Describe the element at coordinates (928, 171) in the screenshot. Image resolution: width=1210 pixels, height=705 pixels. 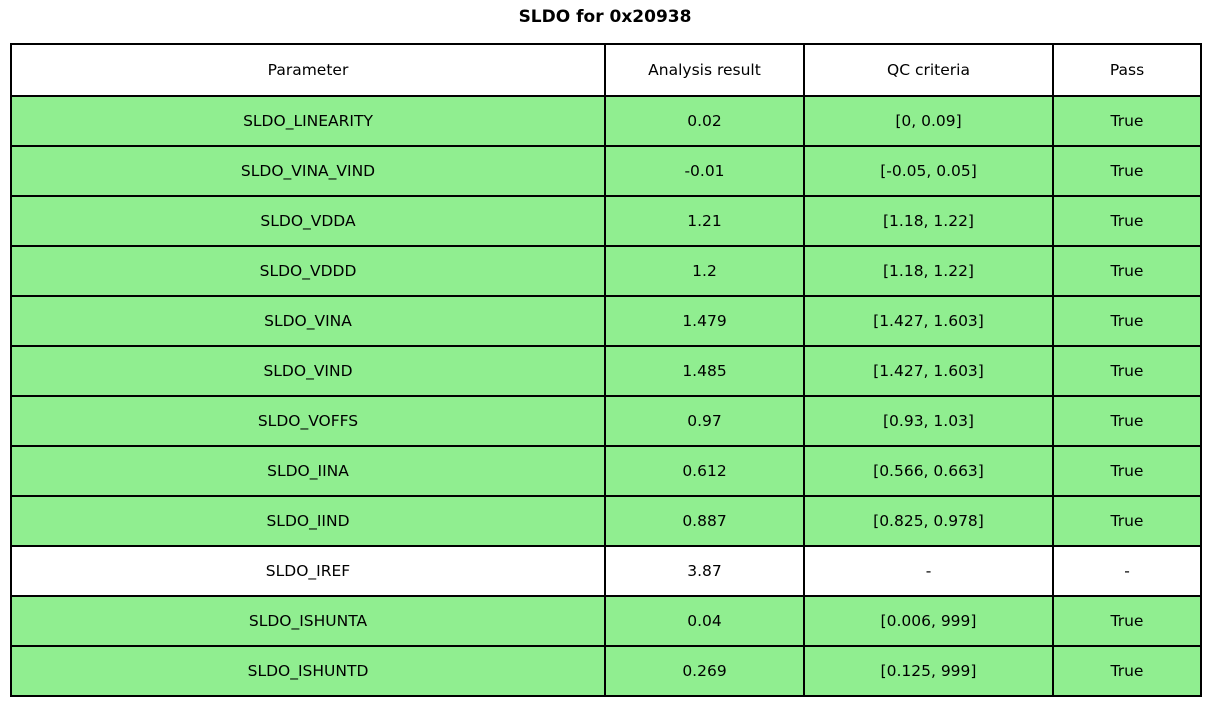
I see `cell-qc-criteria: [-0.05, 0.05]` at that location.